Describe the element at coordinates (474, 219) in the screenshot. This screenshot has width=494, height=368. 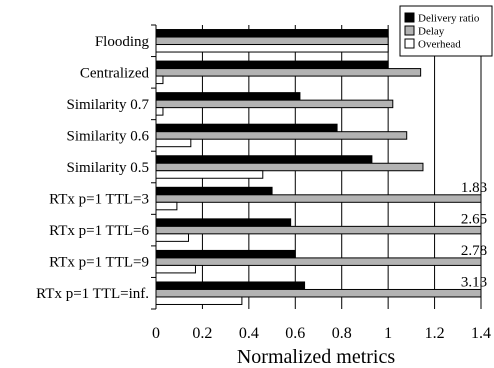
I see `bar-value-label: 2.65` at that location.